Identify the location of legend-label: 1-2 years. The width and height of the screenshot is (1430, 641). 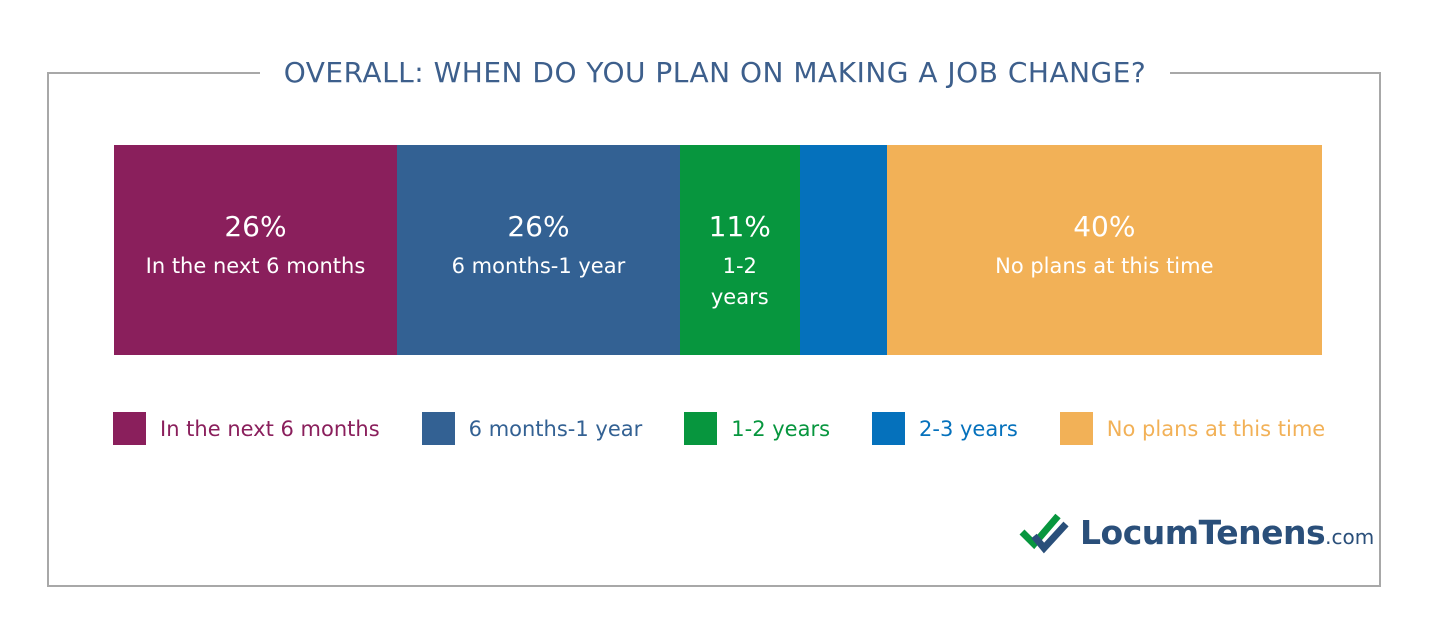
(781, 428).